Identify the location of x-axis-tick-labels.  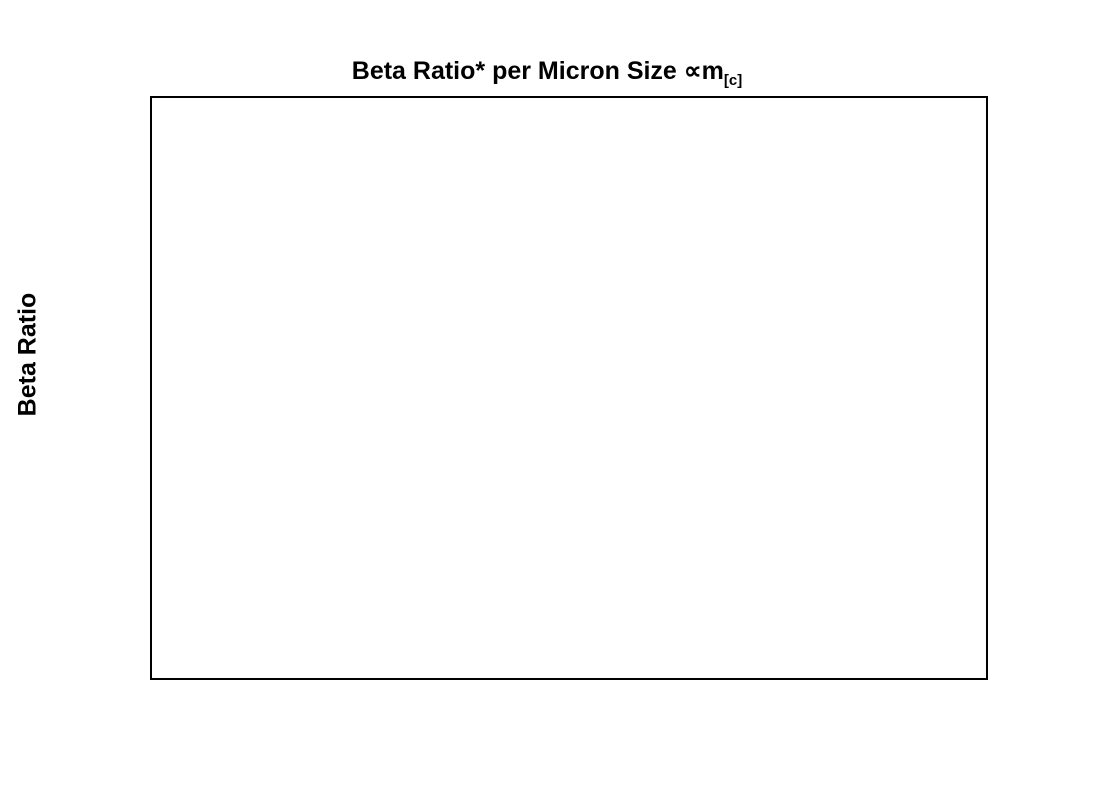
(569, 711).